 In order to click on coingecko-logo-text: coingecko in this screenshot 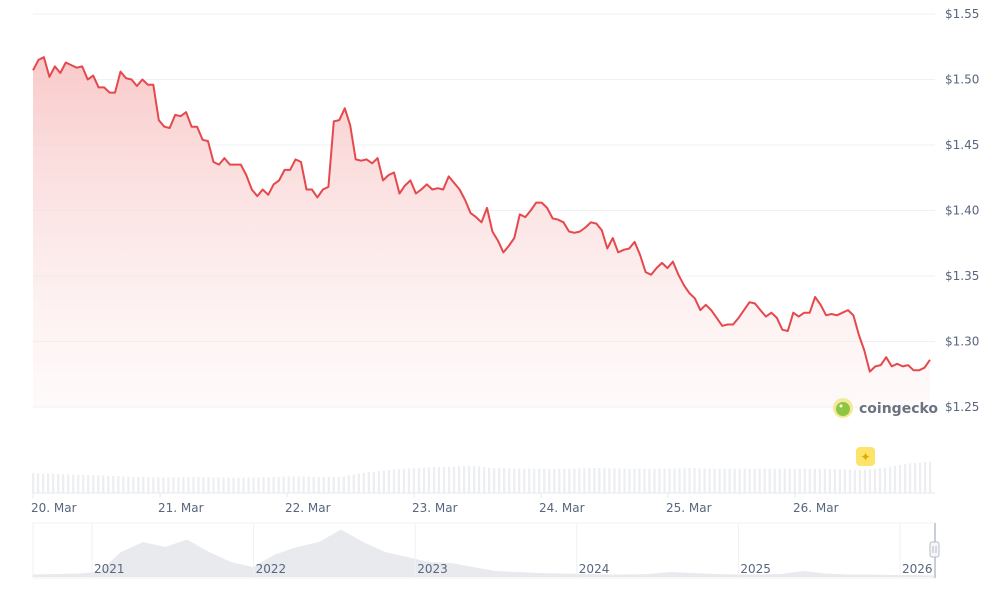, I will do `click(898, 409)`.